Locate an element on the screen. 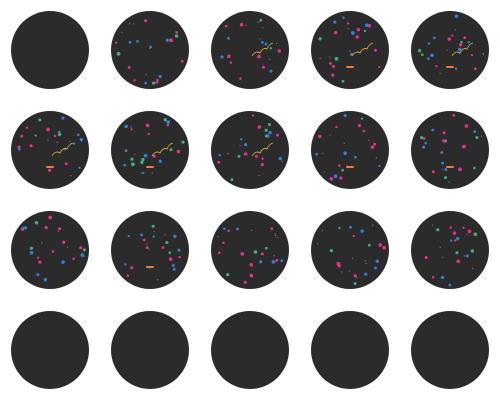  well-r0-c3 is located at coordinates (350, 50).